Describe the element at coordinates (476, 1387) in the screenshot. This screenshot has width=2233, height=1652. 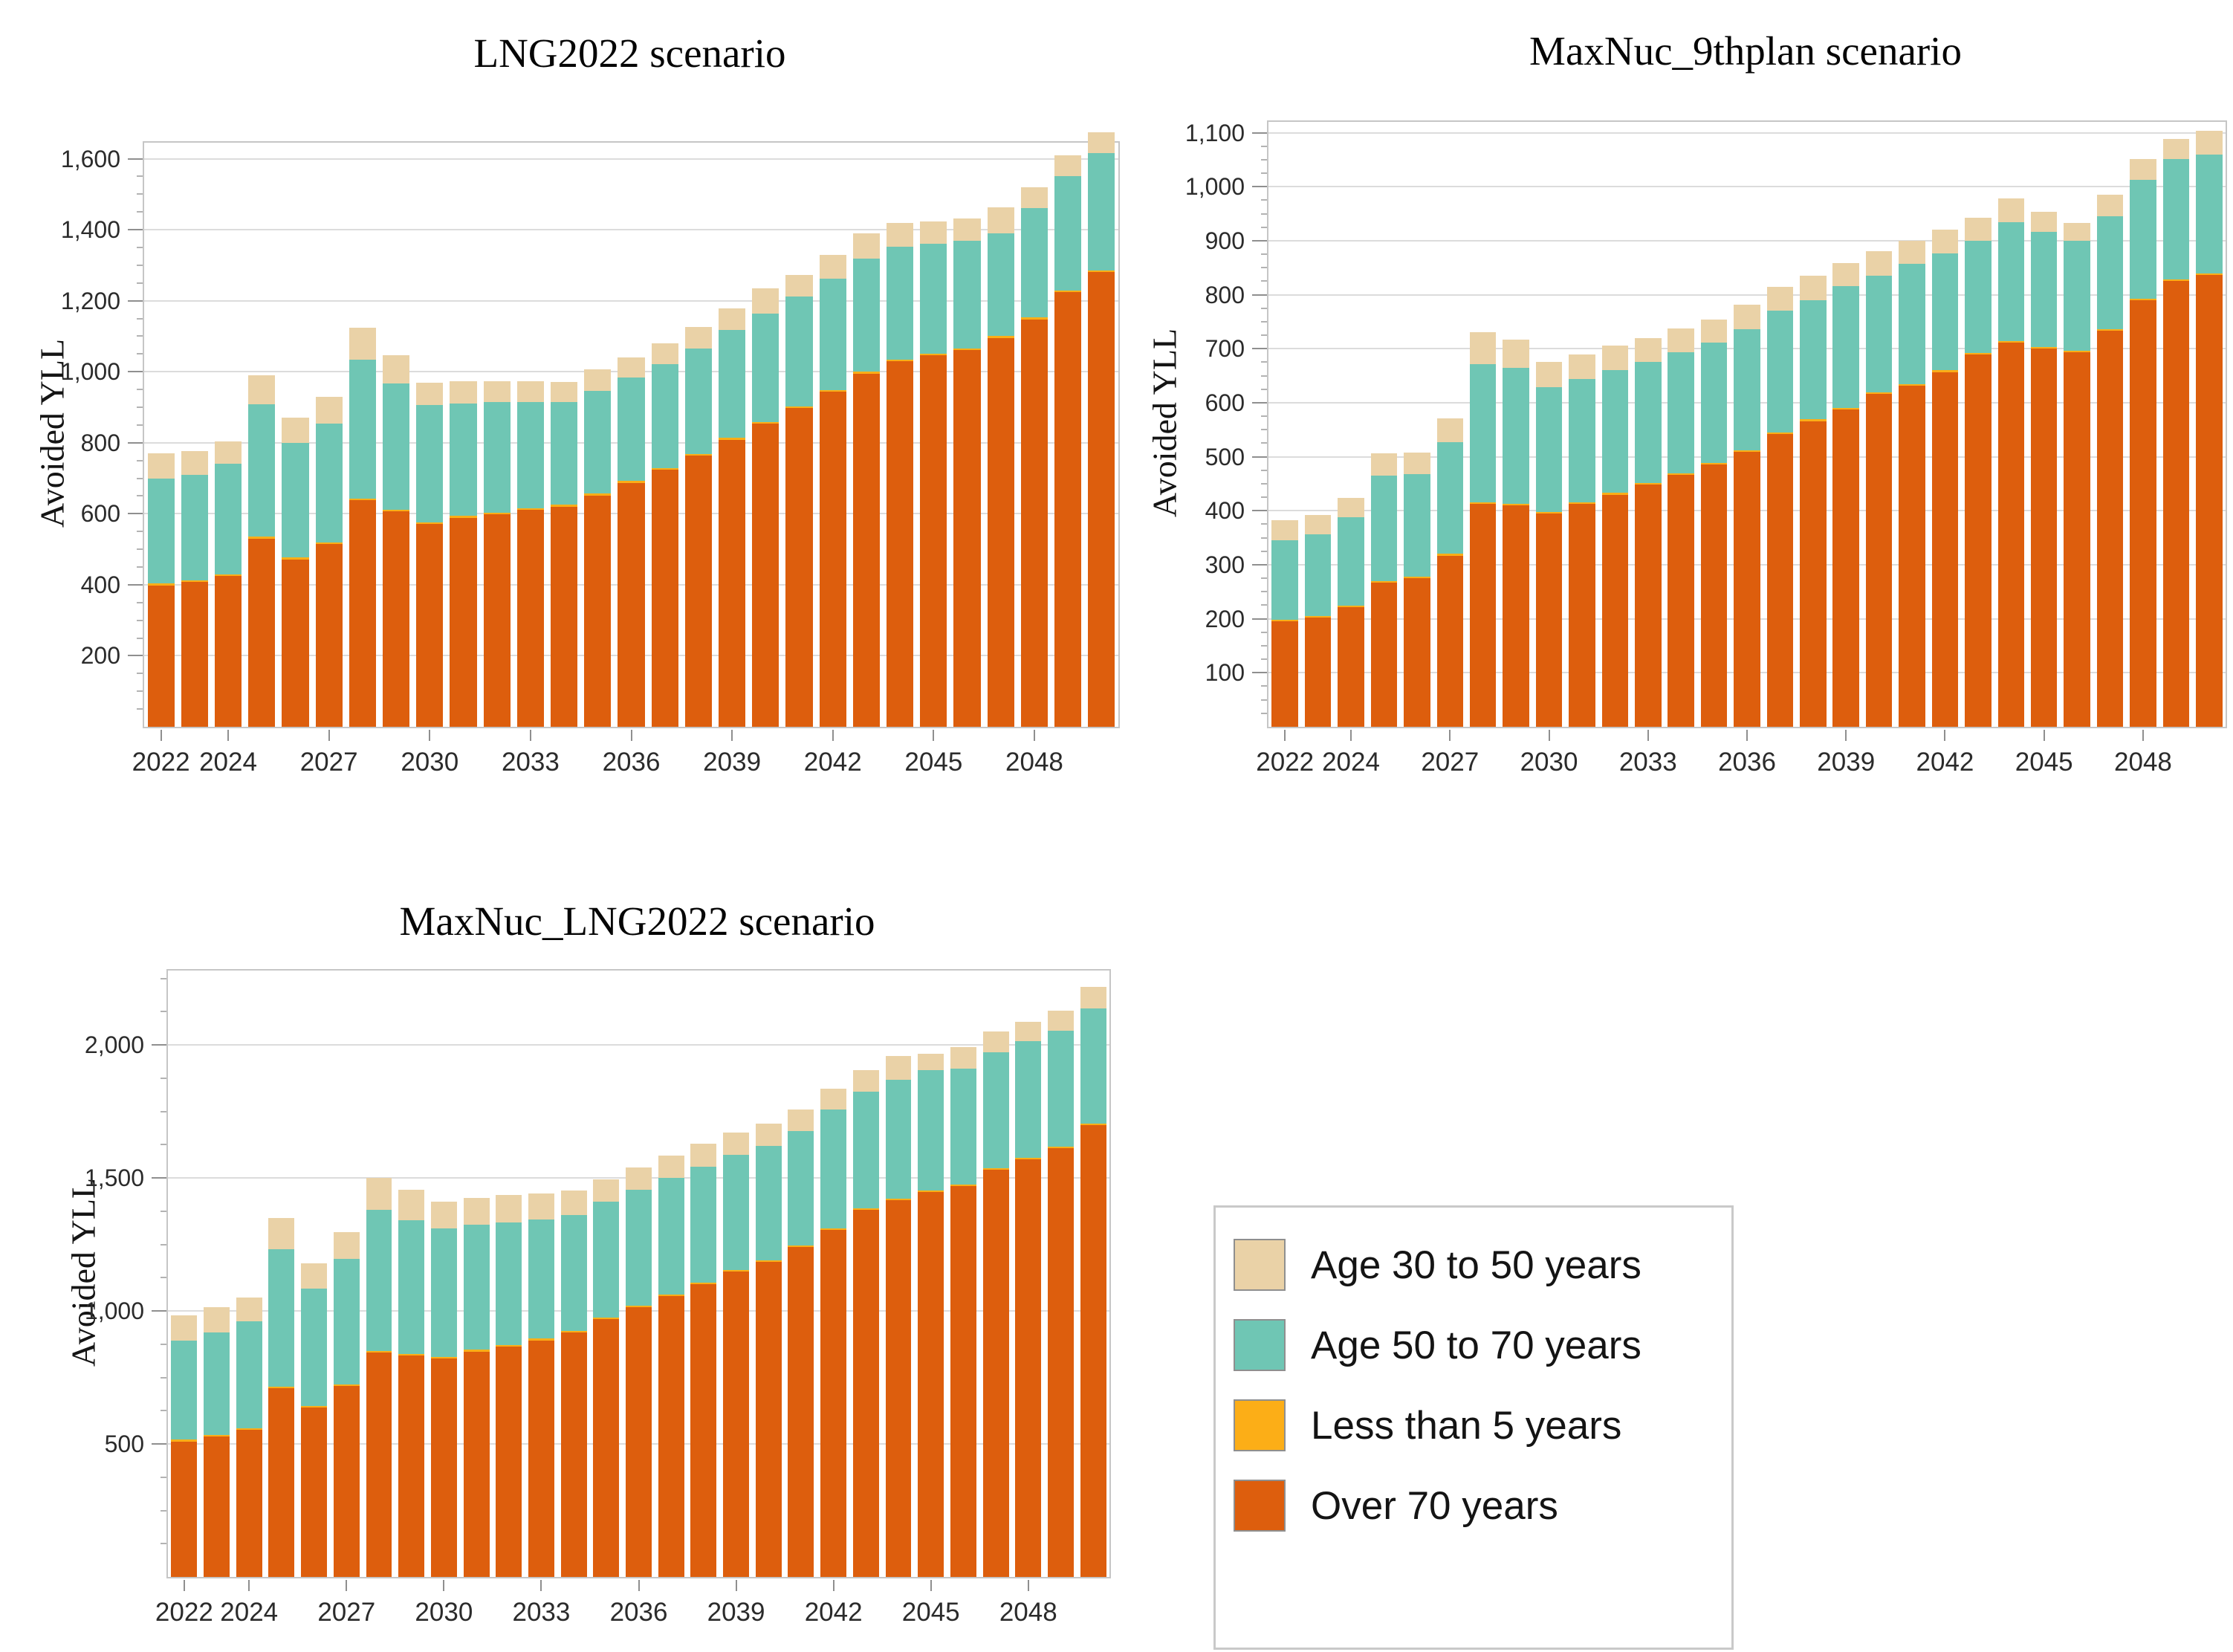
I see `bar-2031` at that location.